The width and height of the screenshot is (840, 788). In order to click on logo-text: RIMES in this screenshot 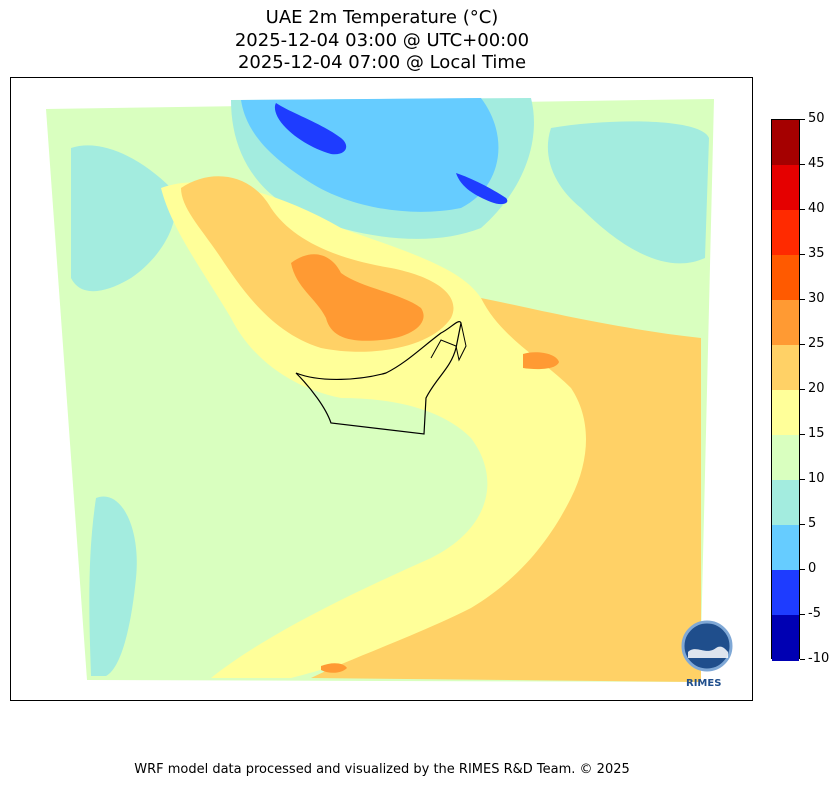, I will do `click(704, 683)`.